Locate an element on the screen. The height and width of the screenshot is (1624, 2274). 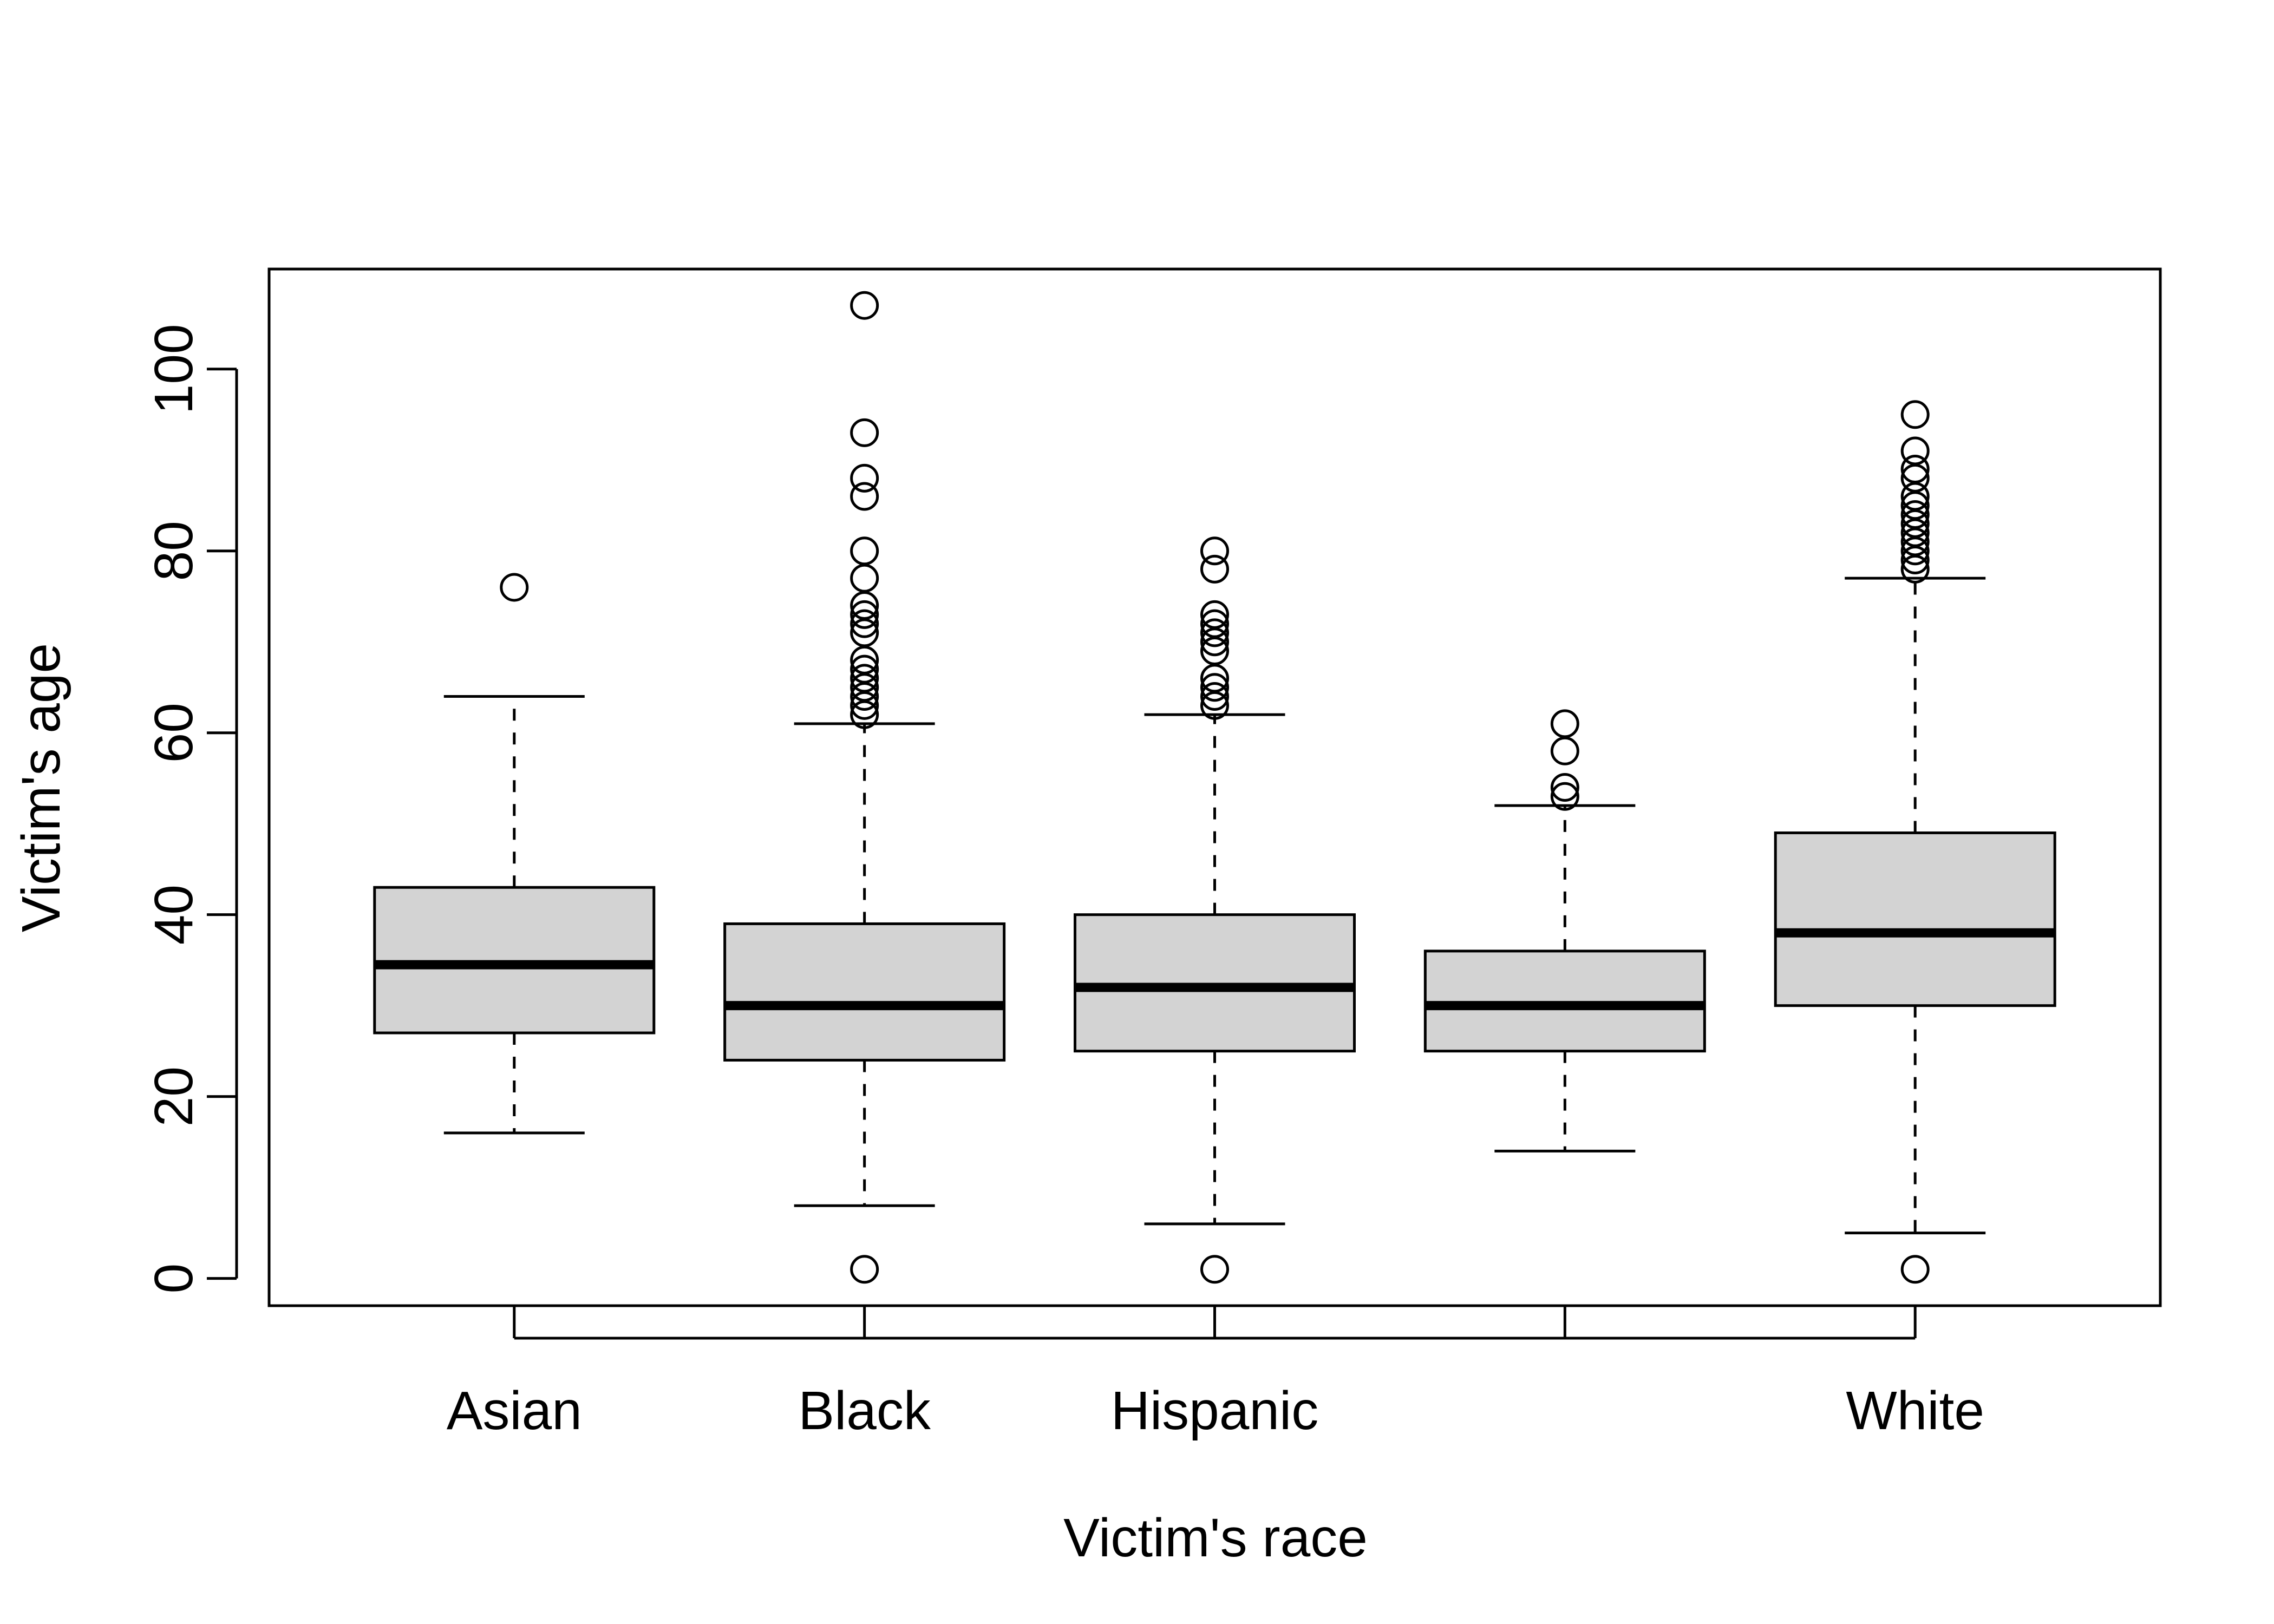
x-tick-label: Hispanic is located at coordinates (1215, 1411).